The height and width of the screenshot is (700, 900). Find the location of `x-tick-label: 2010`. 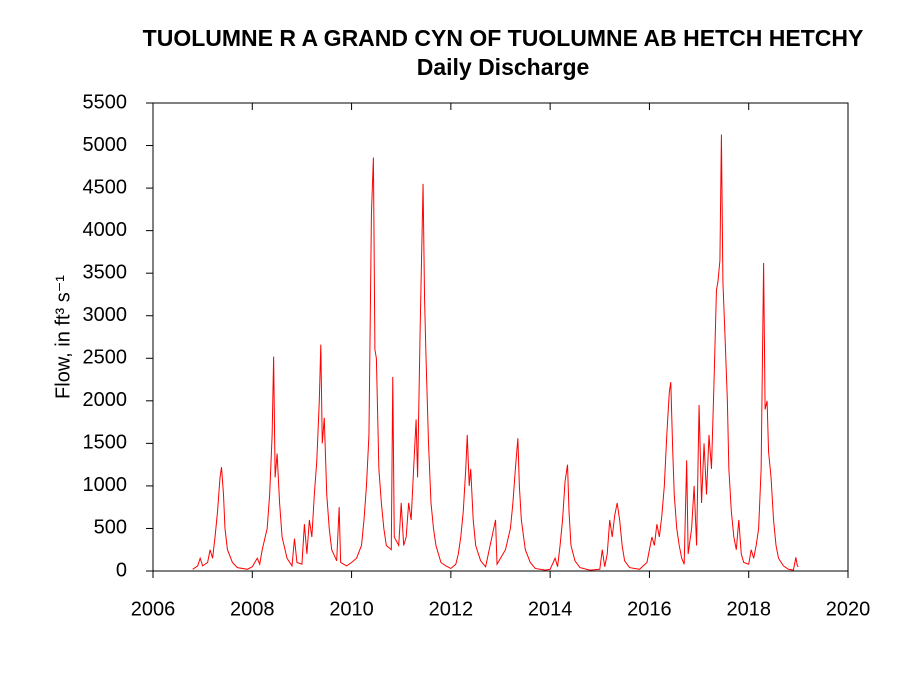

x-tick-label: 2010 is located at coordinates (351, 609).